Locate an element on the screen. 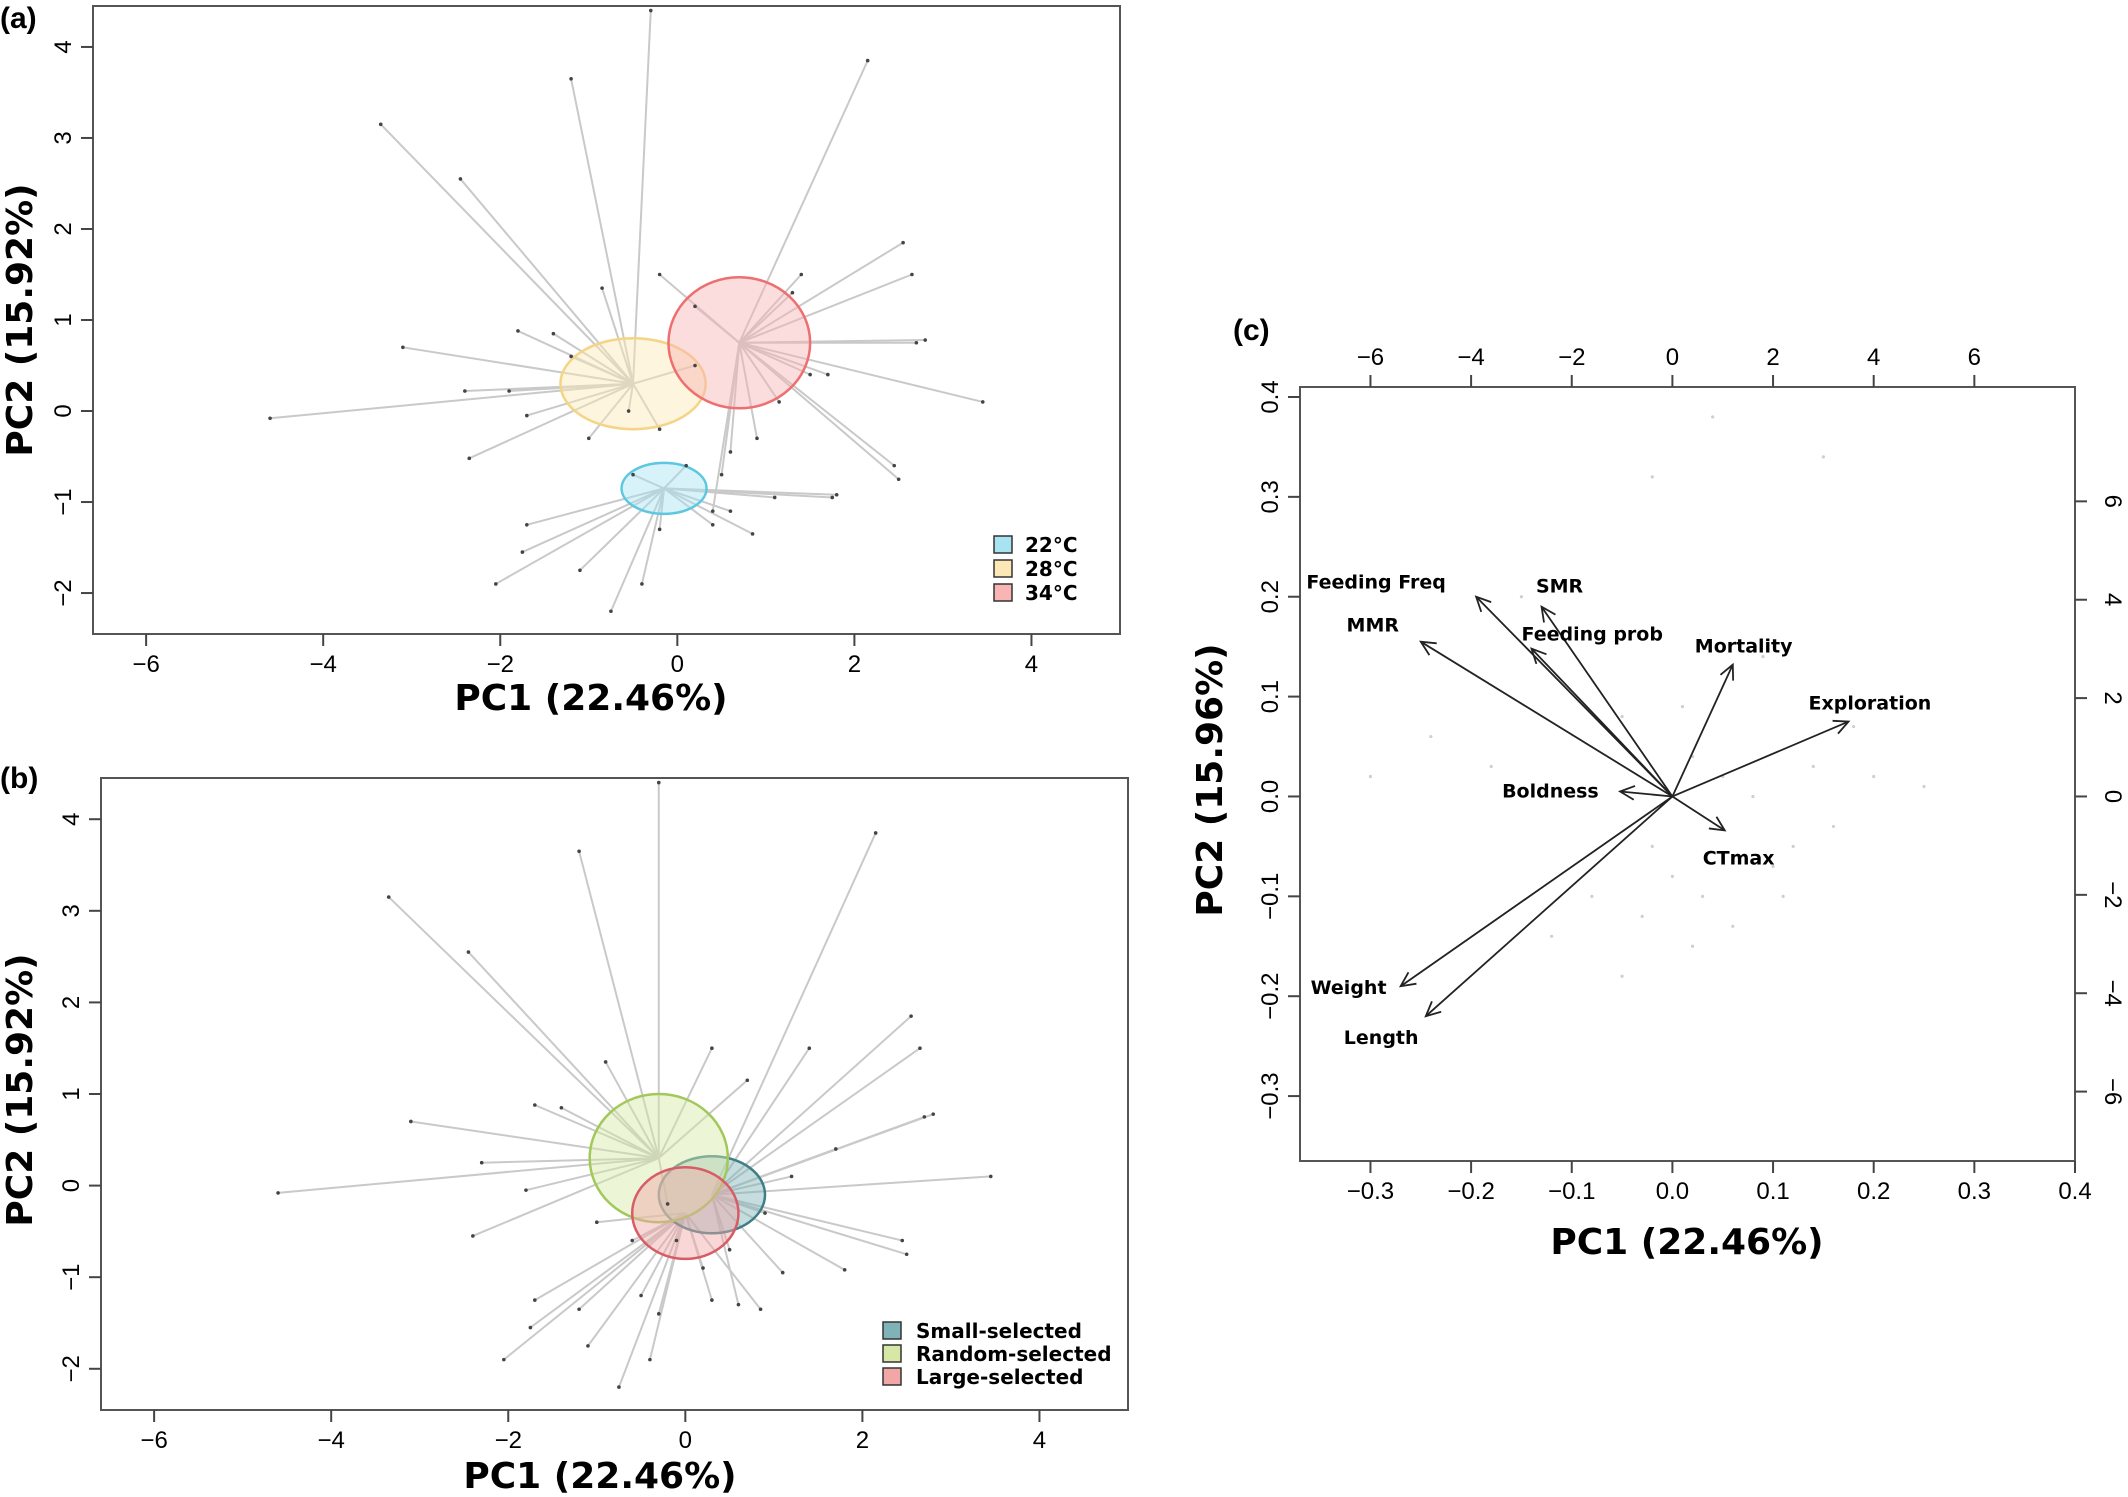 The image size is (2128, 1497). variable-label: Length is located at coordinates (1381, 1038).